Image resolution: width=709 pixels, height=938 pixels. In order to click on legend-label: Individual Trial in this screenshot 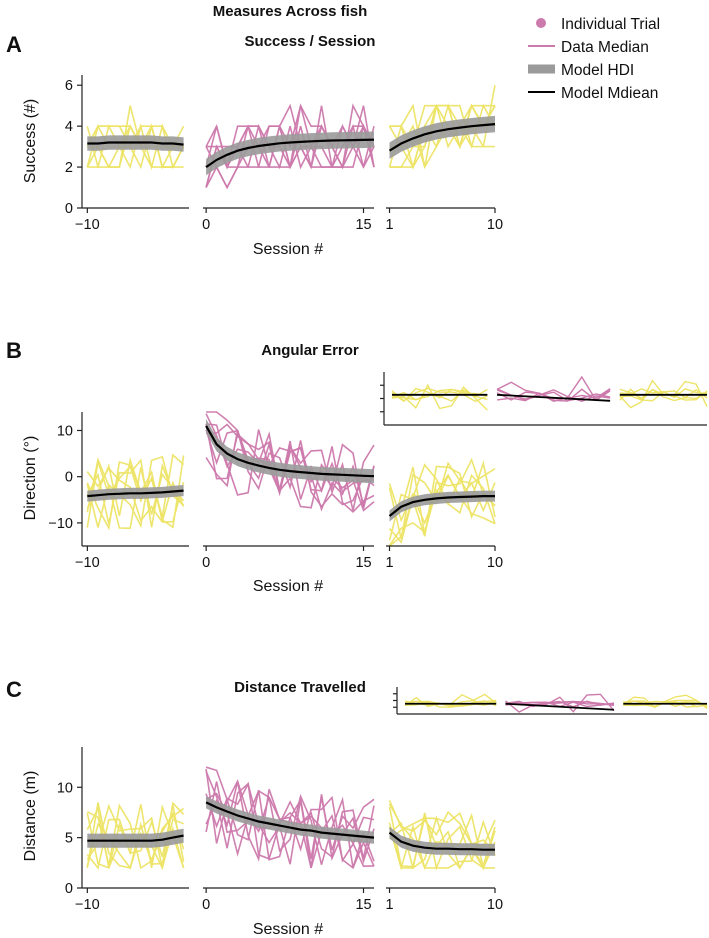, I will do `click(610, 24)`.